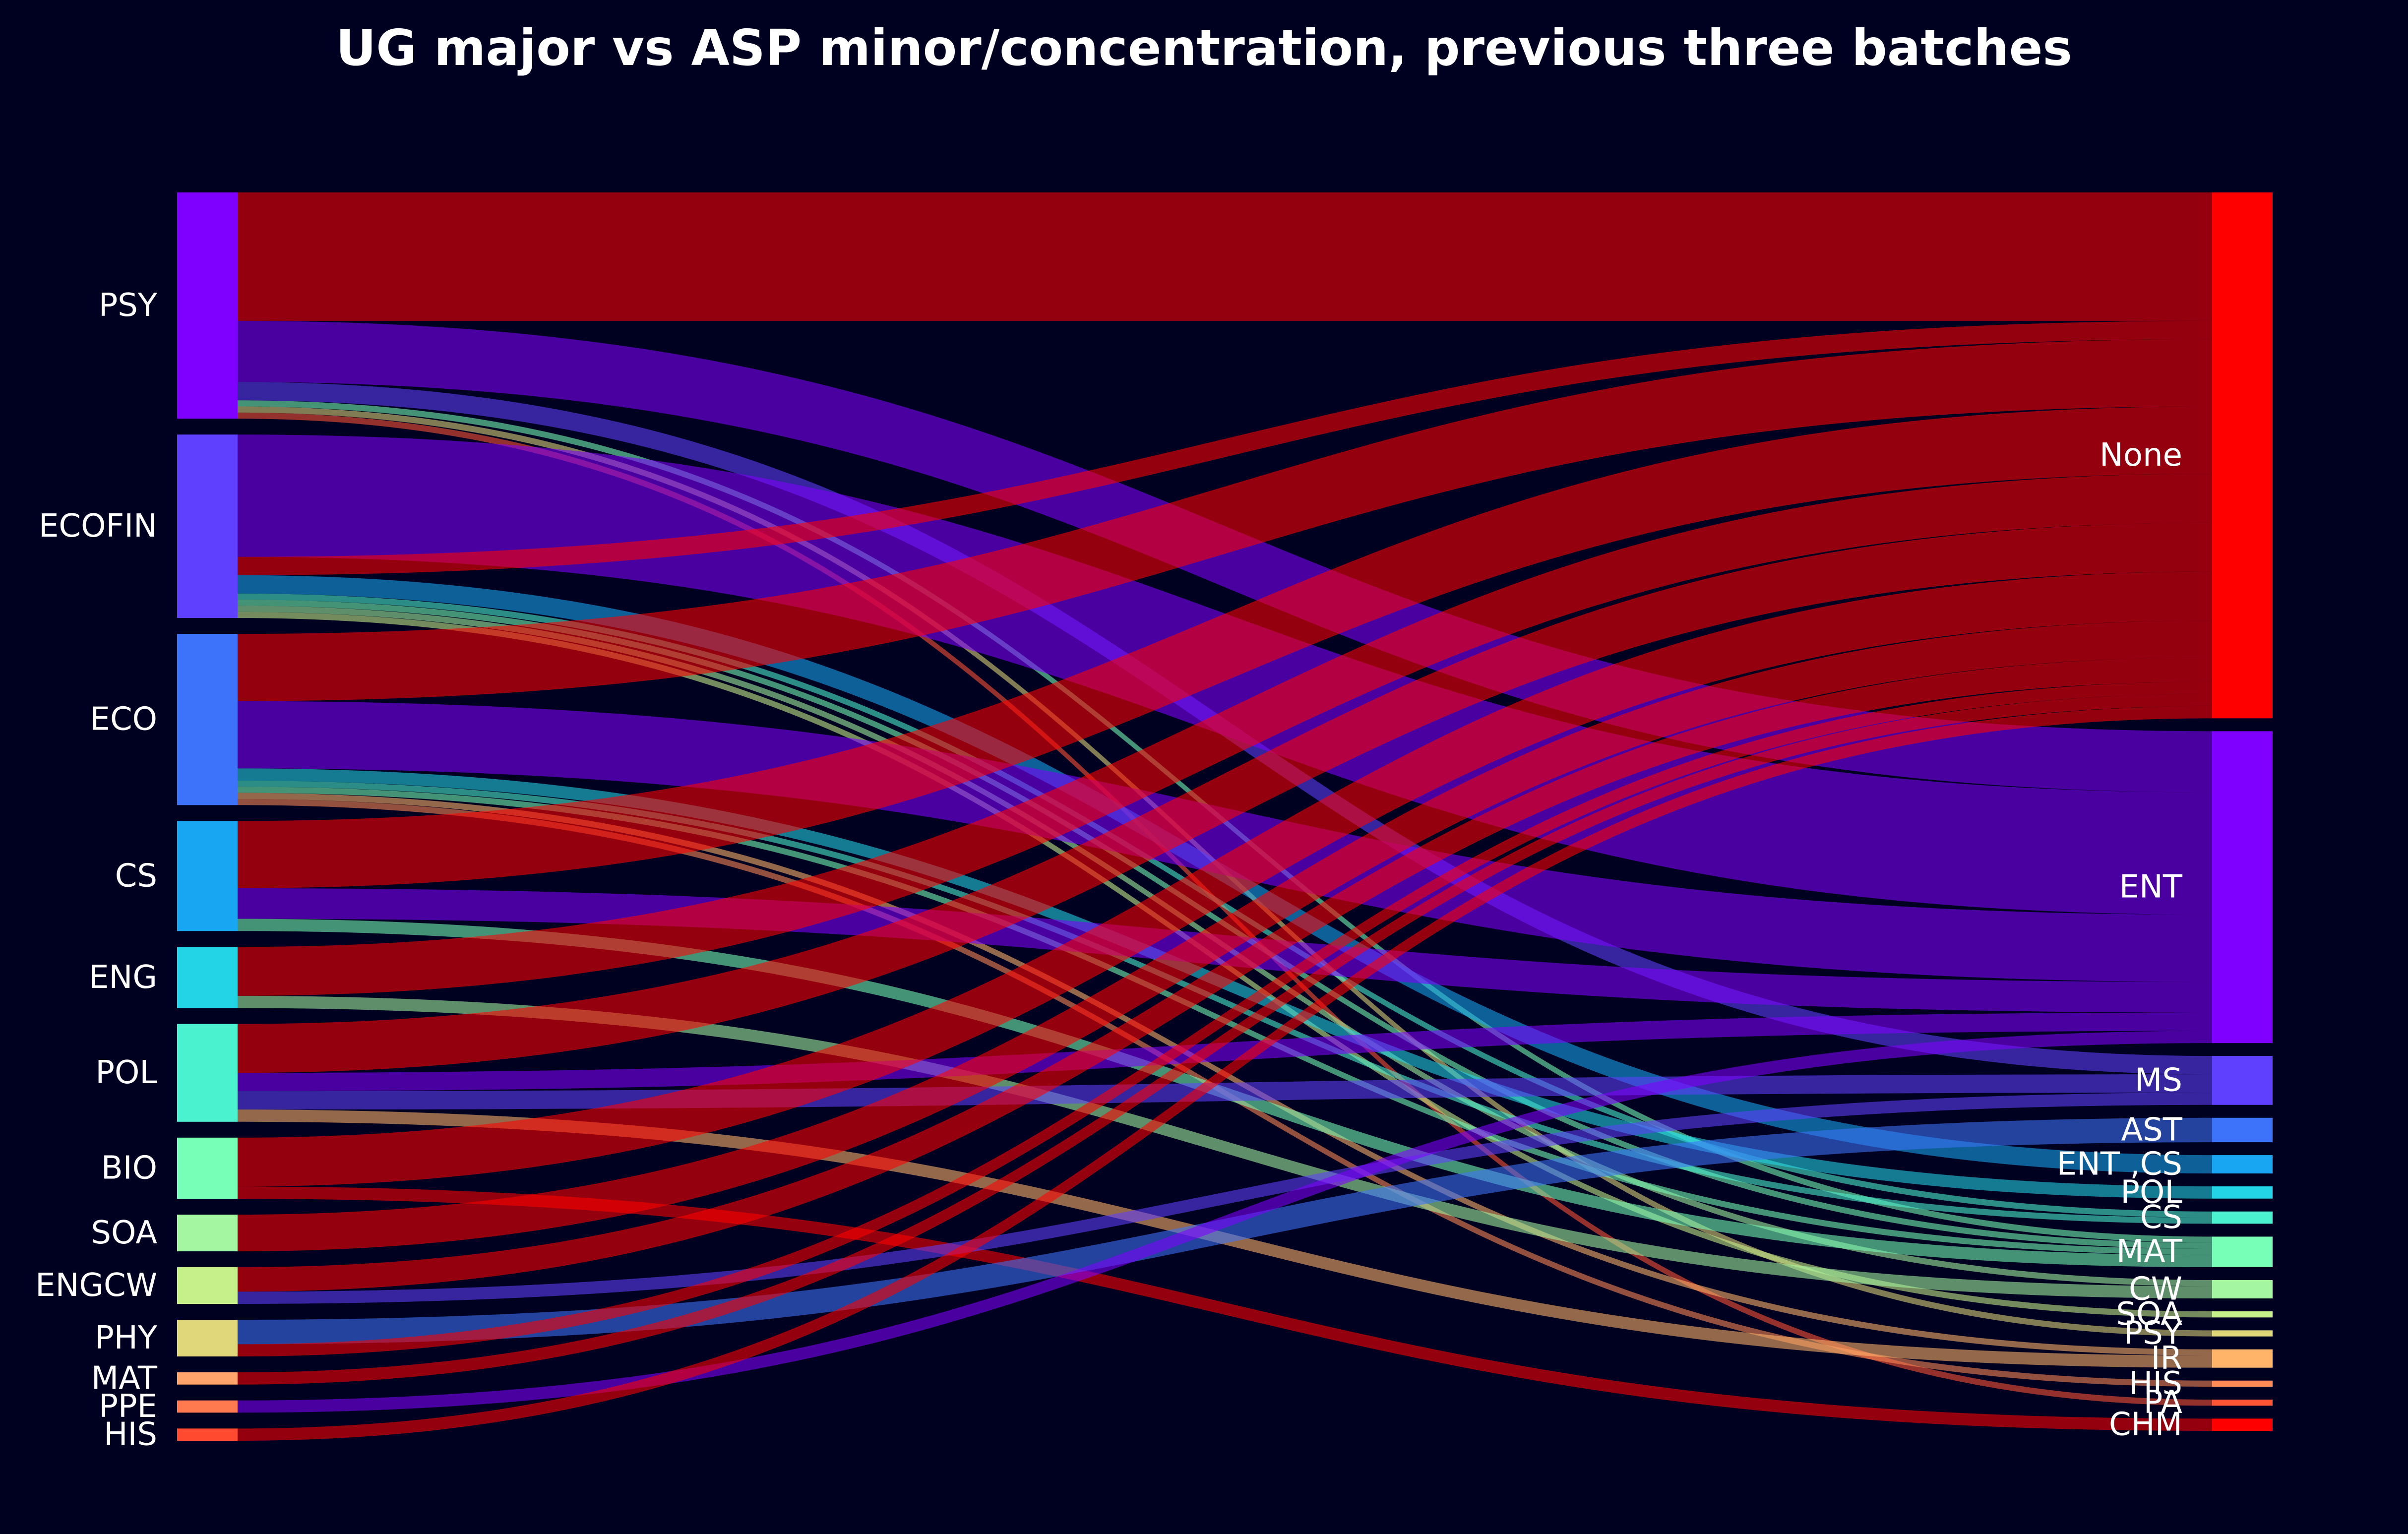 This screenshot has height=1534, width=2408. I want to click on target-node-label: SOA, so click(2149, 1314).